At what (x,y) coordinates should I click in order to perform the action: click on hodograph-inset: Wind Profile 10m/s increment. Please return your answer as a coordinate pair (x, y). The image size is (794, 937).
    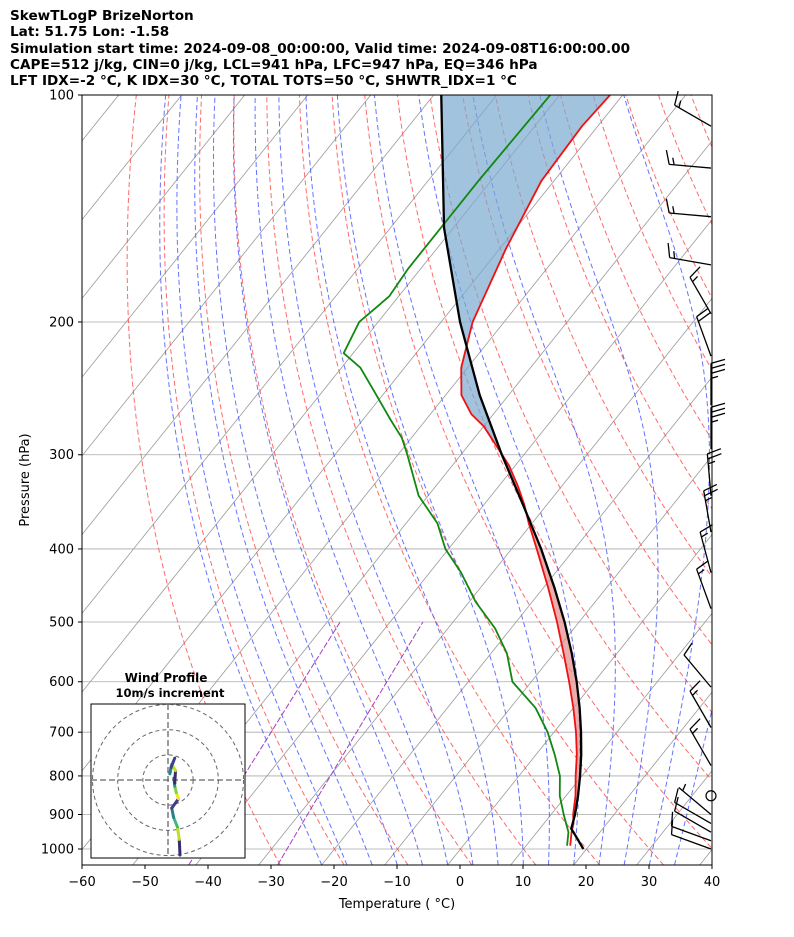
    Looking at the image, I should click on (168, 765).